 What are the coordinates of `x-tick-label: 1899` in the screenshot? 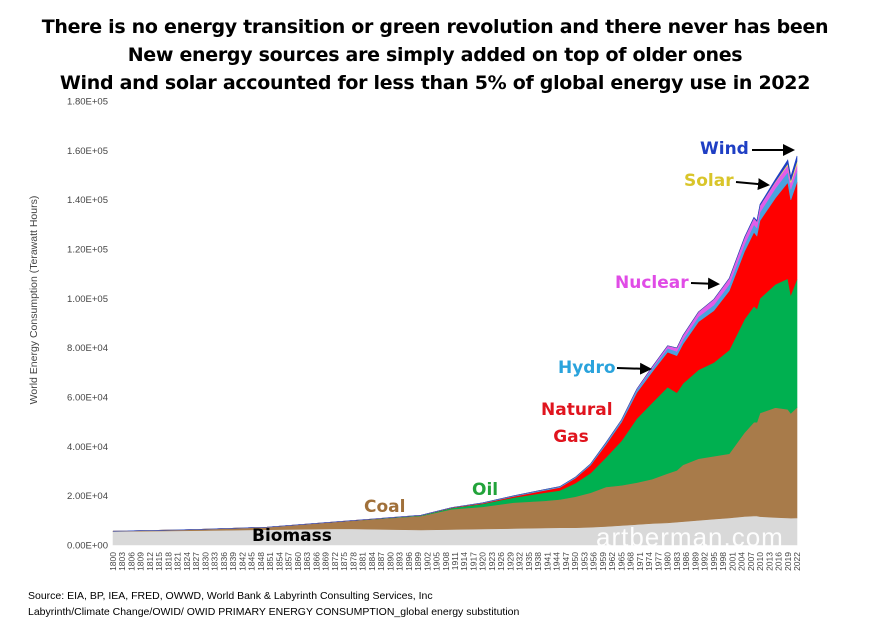 It's located at (418, 561).